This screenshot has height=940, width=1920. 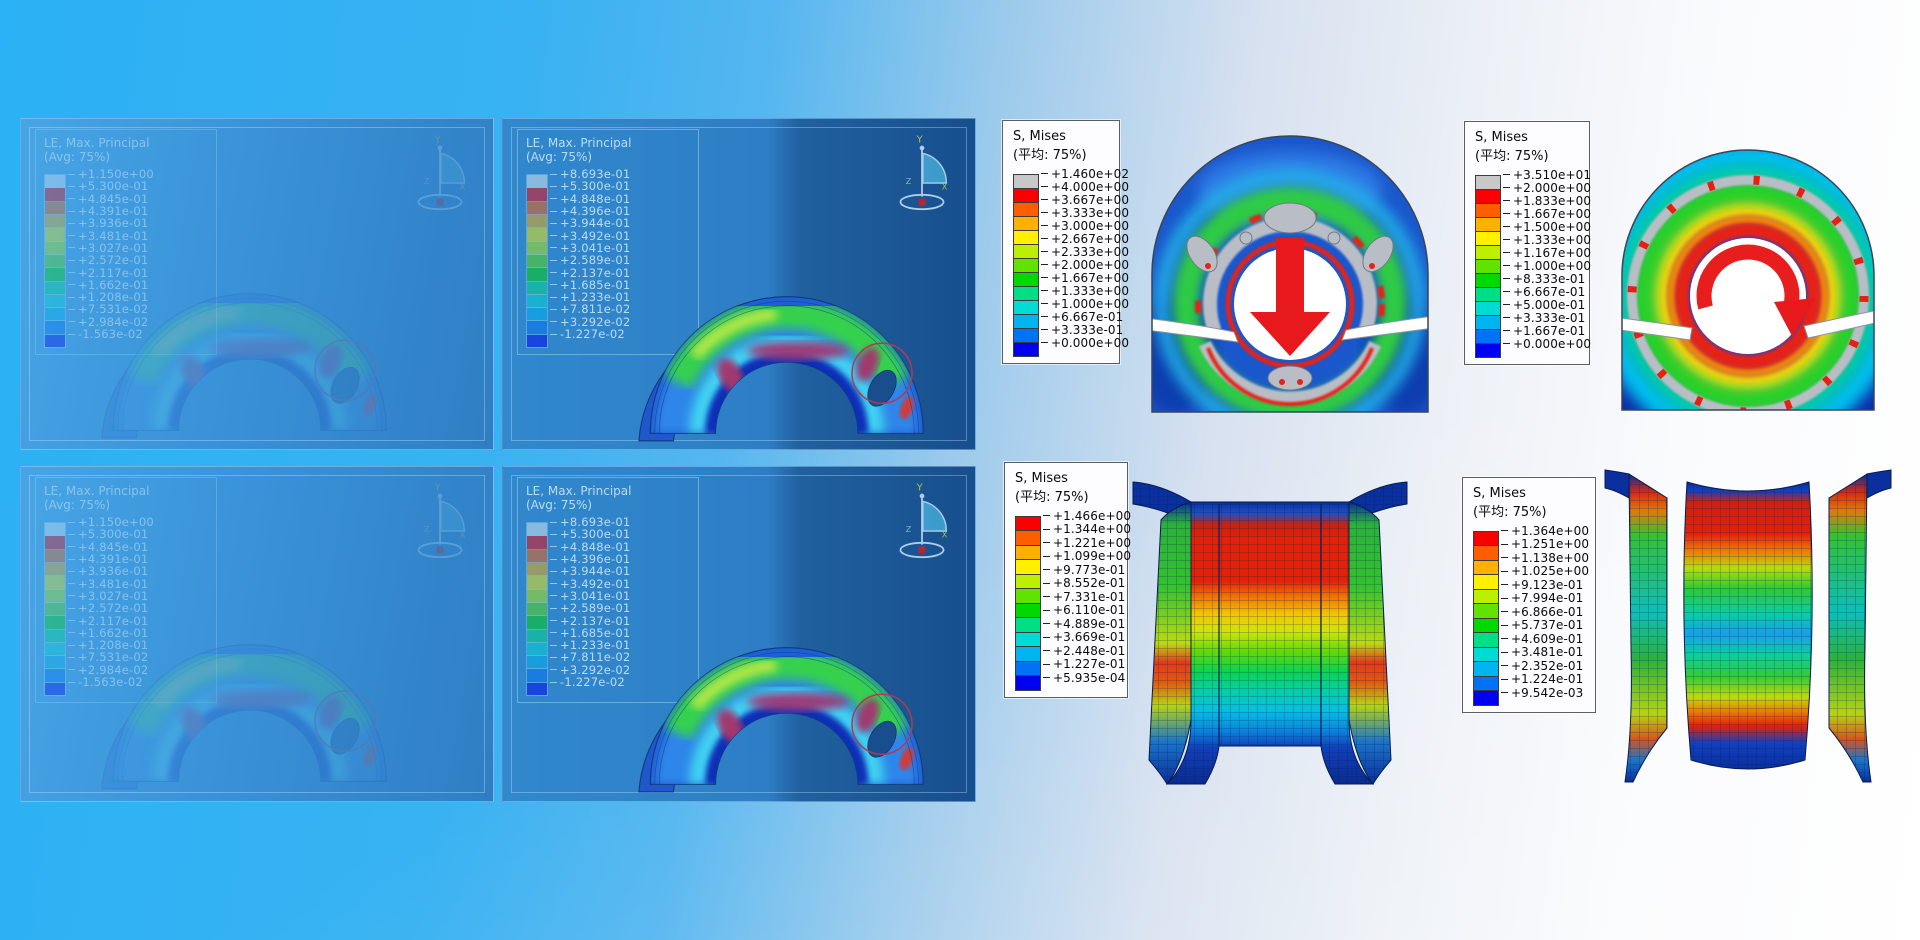 I want to click on legend-value: +1.460e+02, so click(x=1090, y=173).